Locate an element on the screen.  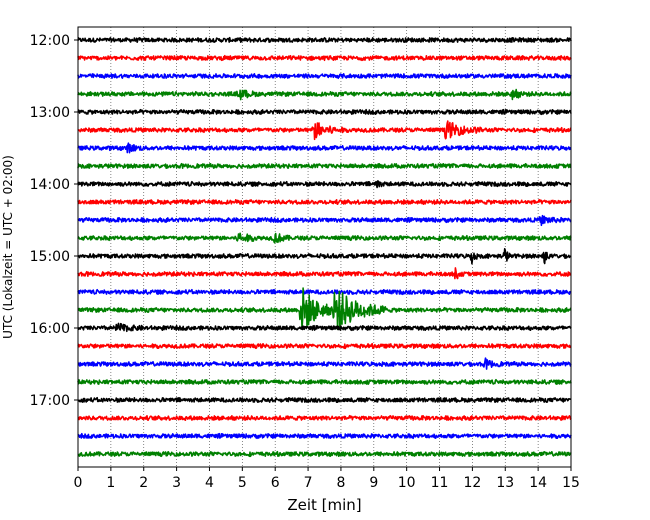
y-tick-label: 13:00 is located at coordinates (50, 113).